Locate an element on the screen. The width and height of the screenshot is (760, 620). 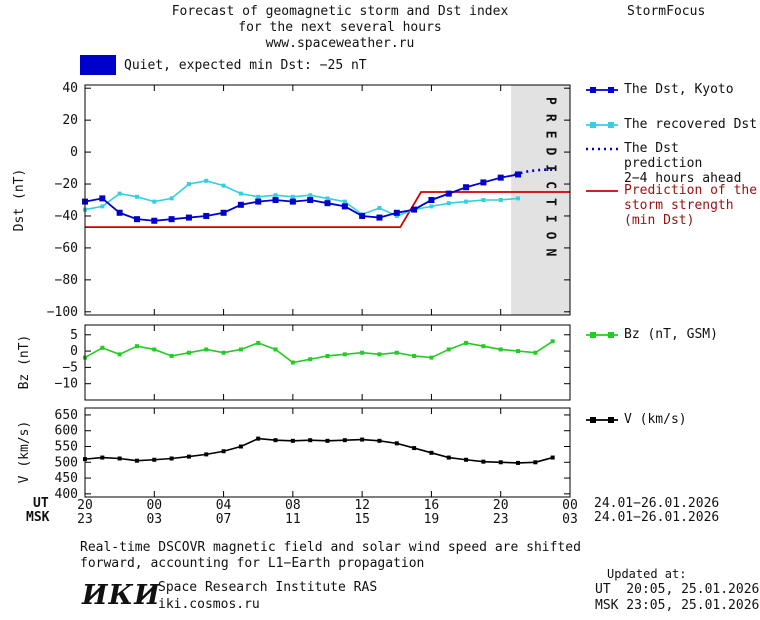
svg-text: −60 is located at coordinates (66, 248).